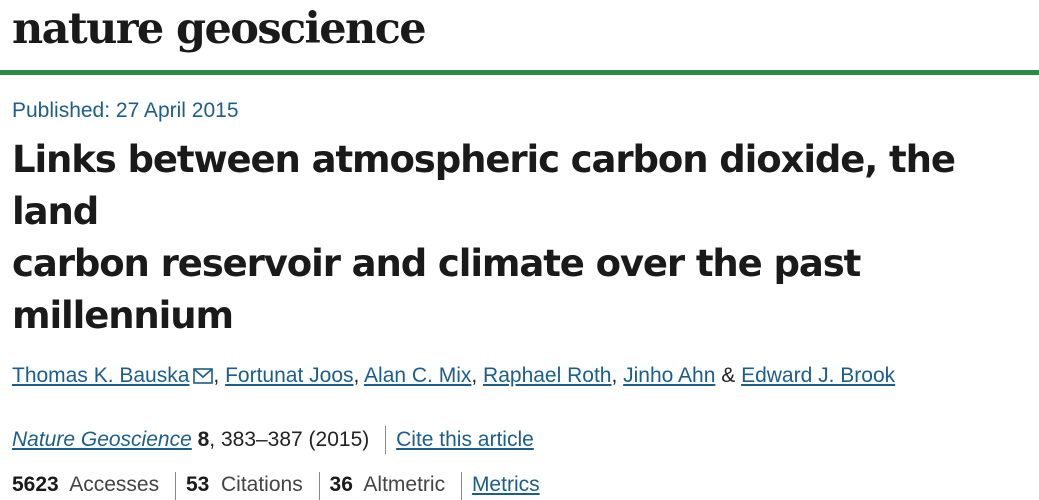 The image size is (1039, 500). I want to click on citations-label: Citations, so click(261, 485).